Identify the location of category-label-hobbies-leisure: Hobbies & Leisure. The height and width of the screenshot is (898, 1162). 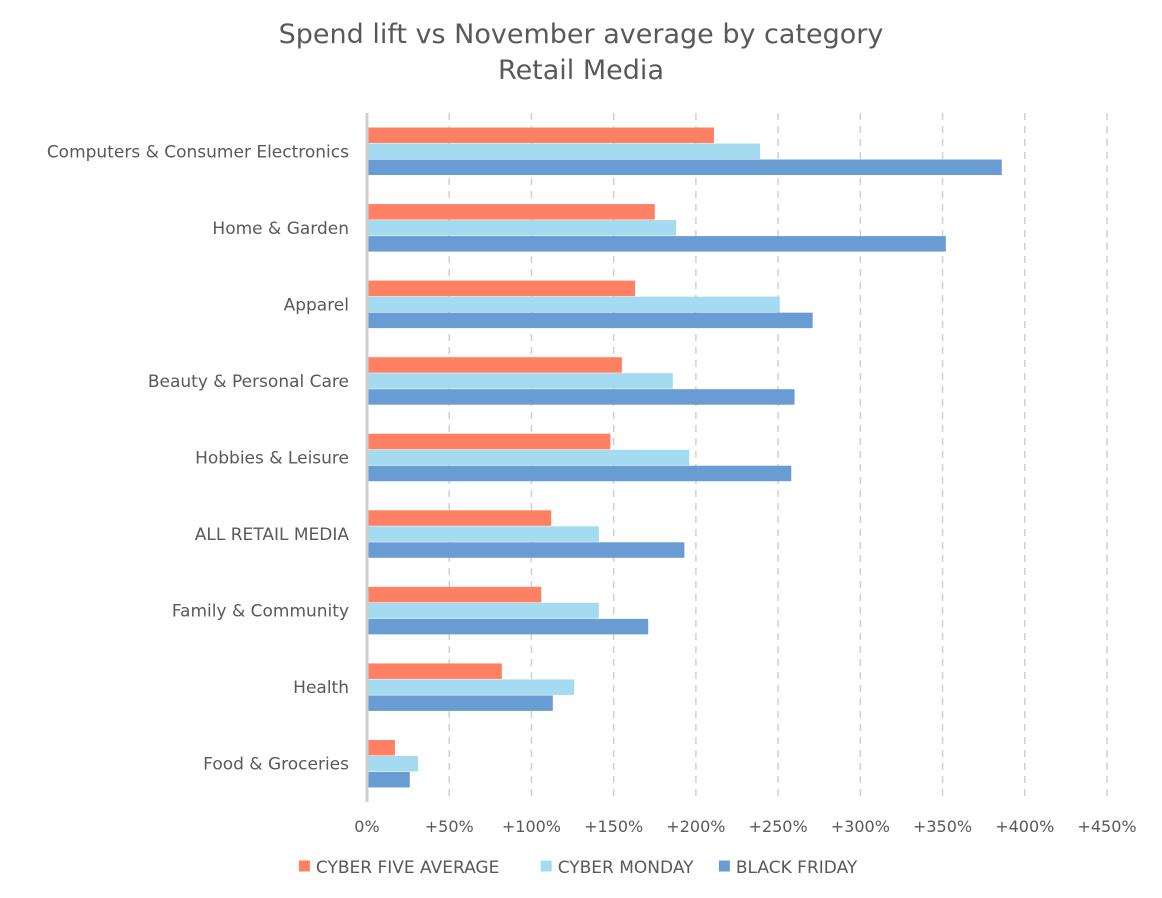
(272, 459).